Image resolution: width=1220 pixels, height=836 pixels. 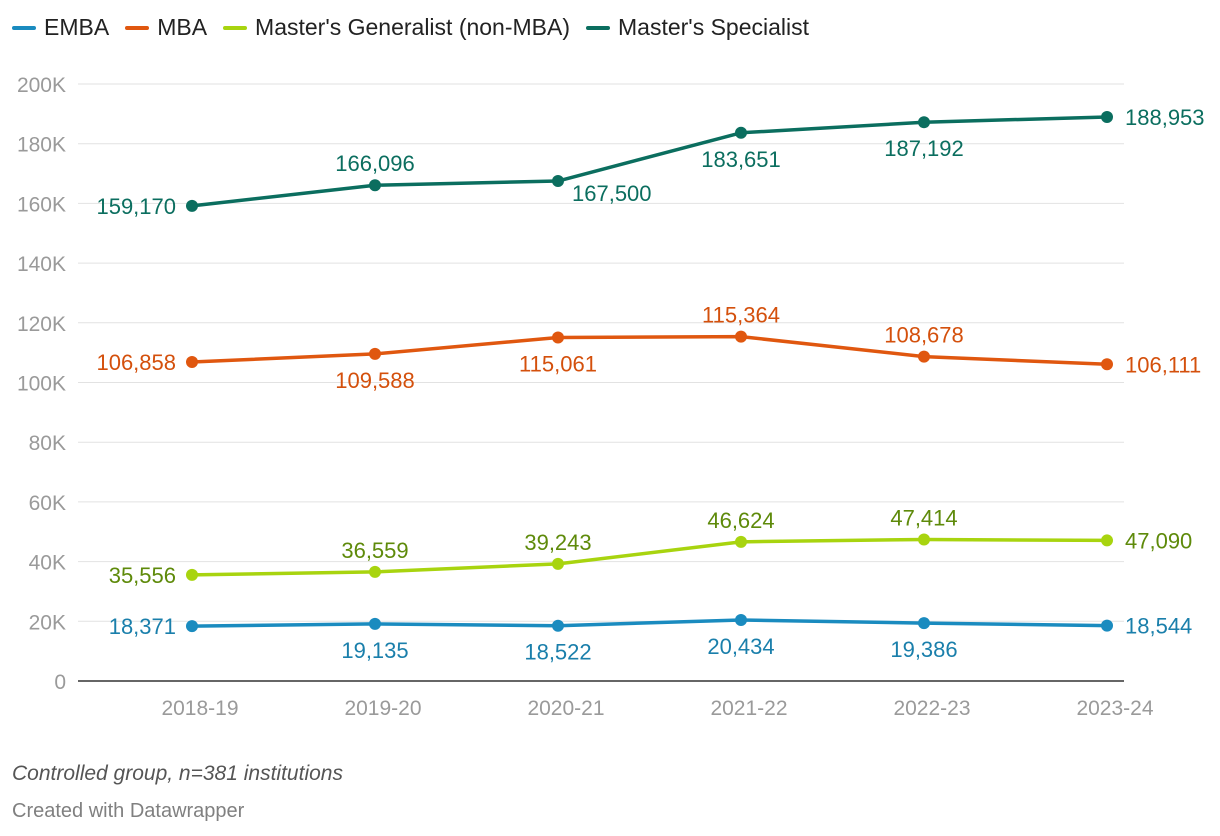 What do you see at coordinates (557, 542) in the screenshot?
I see `data-label: 39,243` at bounding box center [557, 542].